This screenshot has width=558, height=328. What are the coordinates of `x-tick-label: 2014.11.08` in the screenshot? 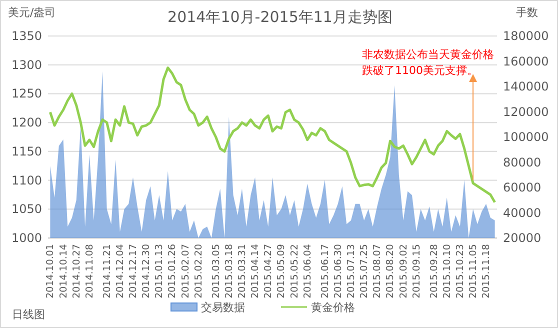 It's located at (90, 271).